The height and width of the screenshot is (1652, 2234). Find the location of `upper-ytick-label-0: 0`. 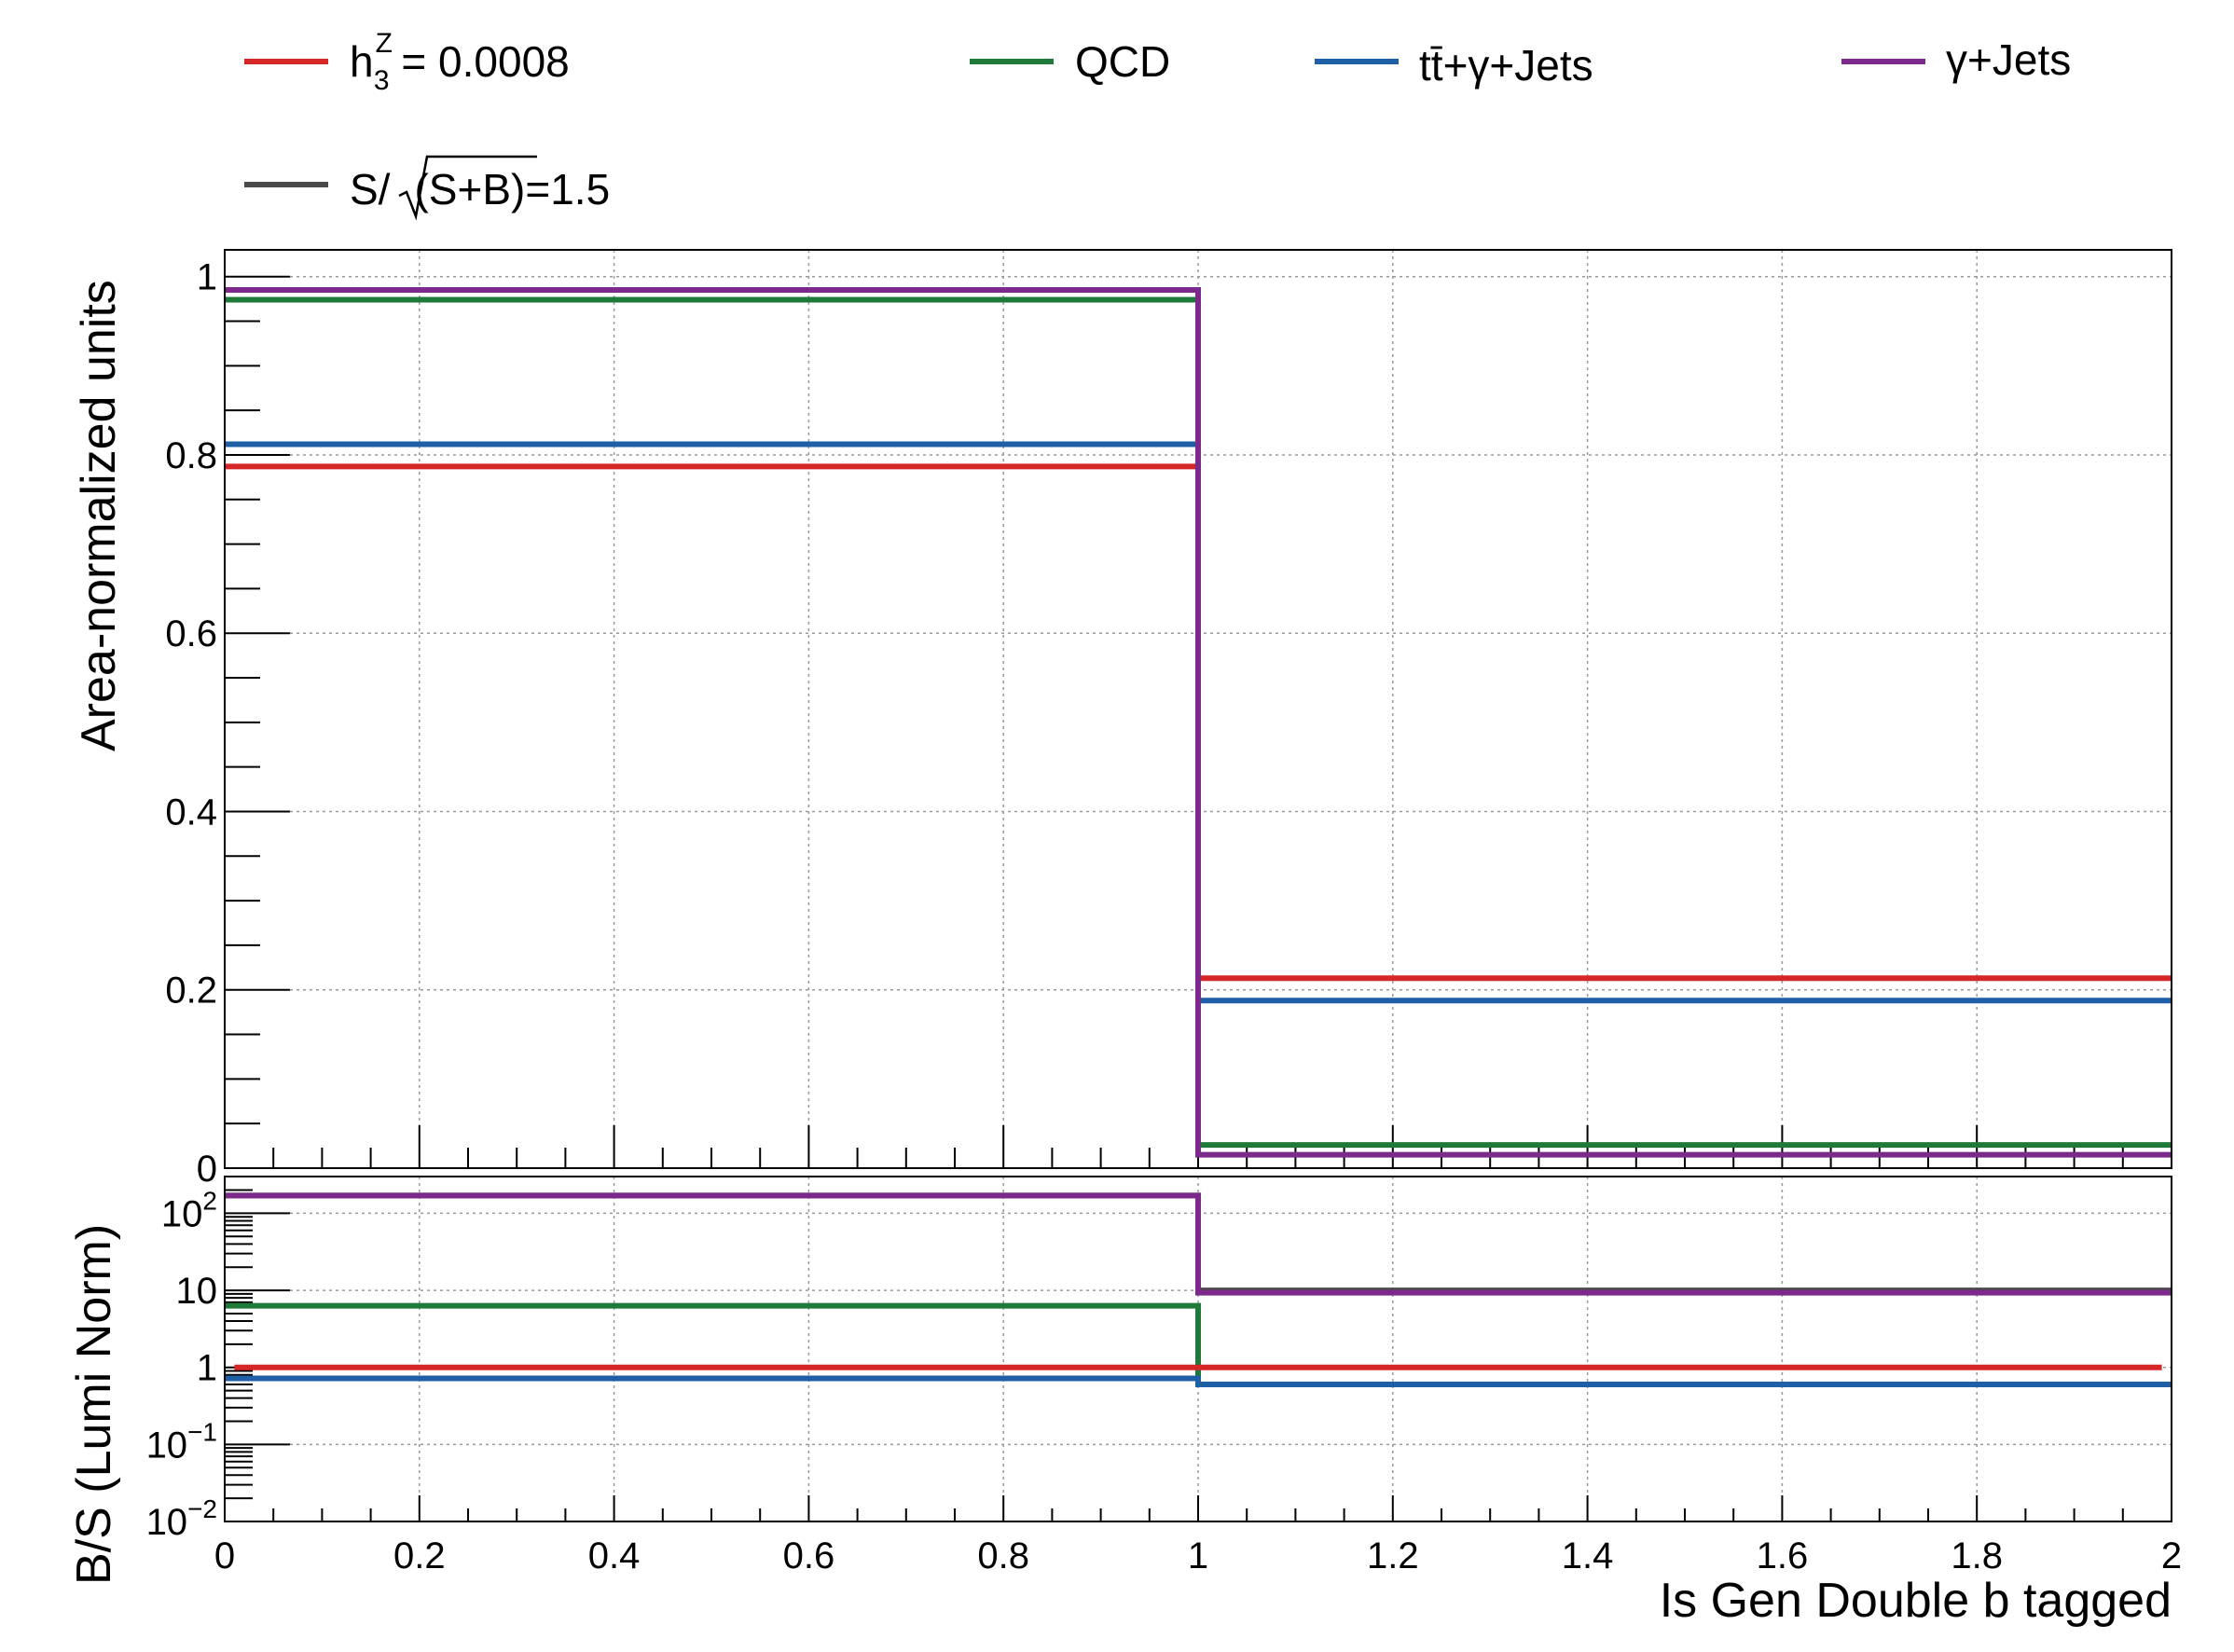

upper-ytick-label-0: 0 is located at coordinates (207, 1169).